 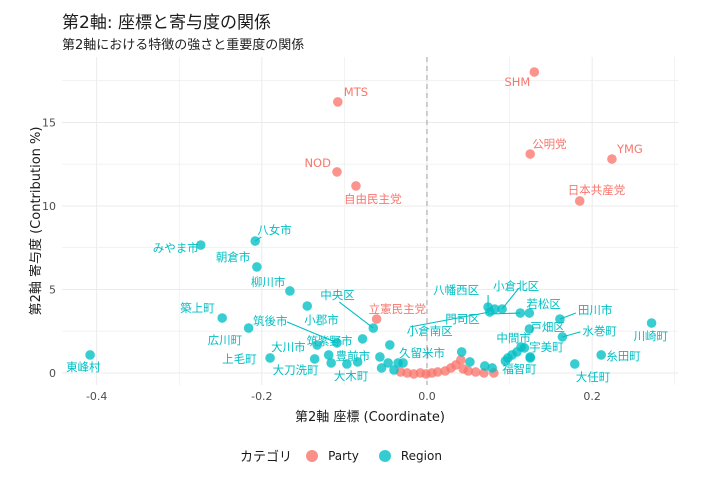 What do you see at coordinates (317, 163) in the screenshot?
I see `point-label: NOD` at bounding box center [317, 163].